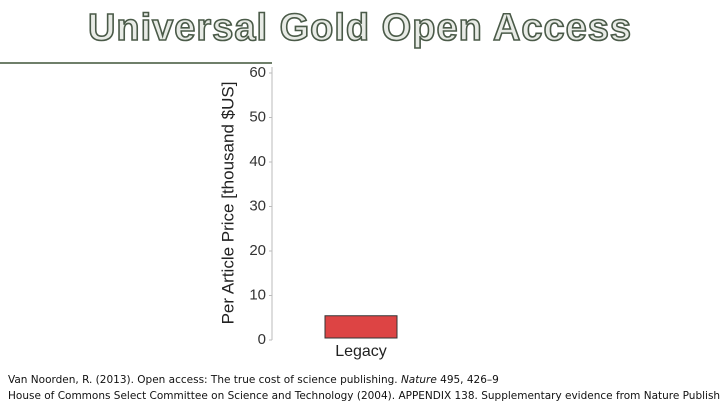  I want to click on y-tick-label: 60, so click(257, 72).